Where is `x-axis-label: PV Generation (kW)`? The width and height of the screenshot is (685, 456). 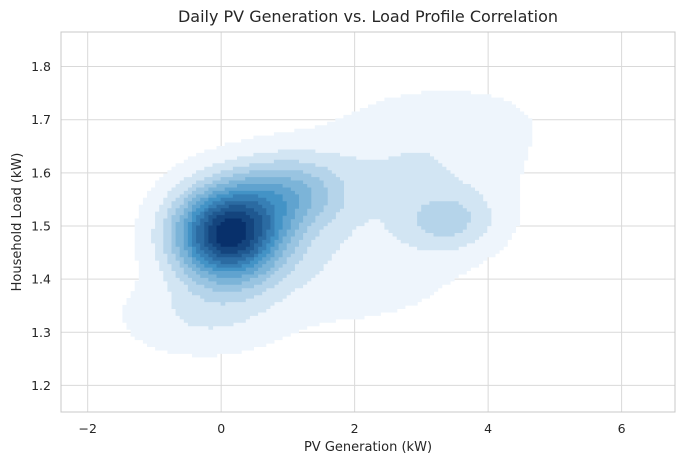
x-axis-label: PV Generation (kW) is located at coordinates (368, 447).